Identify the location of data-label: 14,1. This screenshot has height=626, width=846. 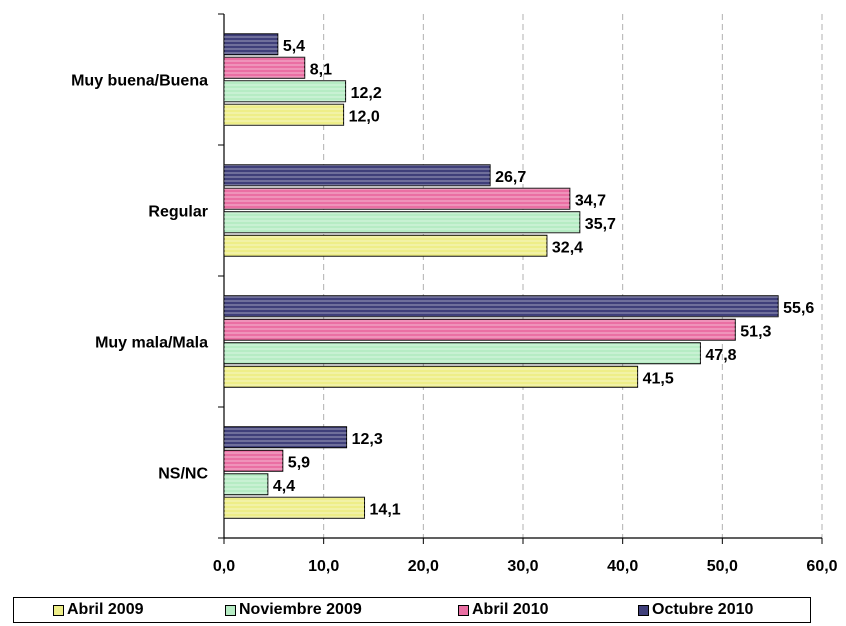
(385, 509).